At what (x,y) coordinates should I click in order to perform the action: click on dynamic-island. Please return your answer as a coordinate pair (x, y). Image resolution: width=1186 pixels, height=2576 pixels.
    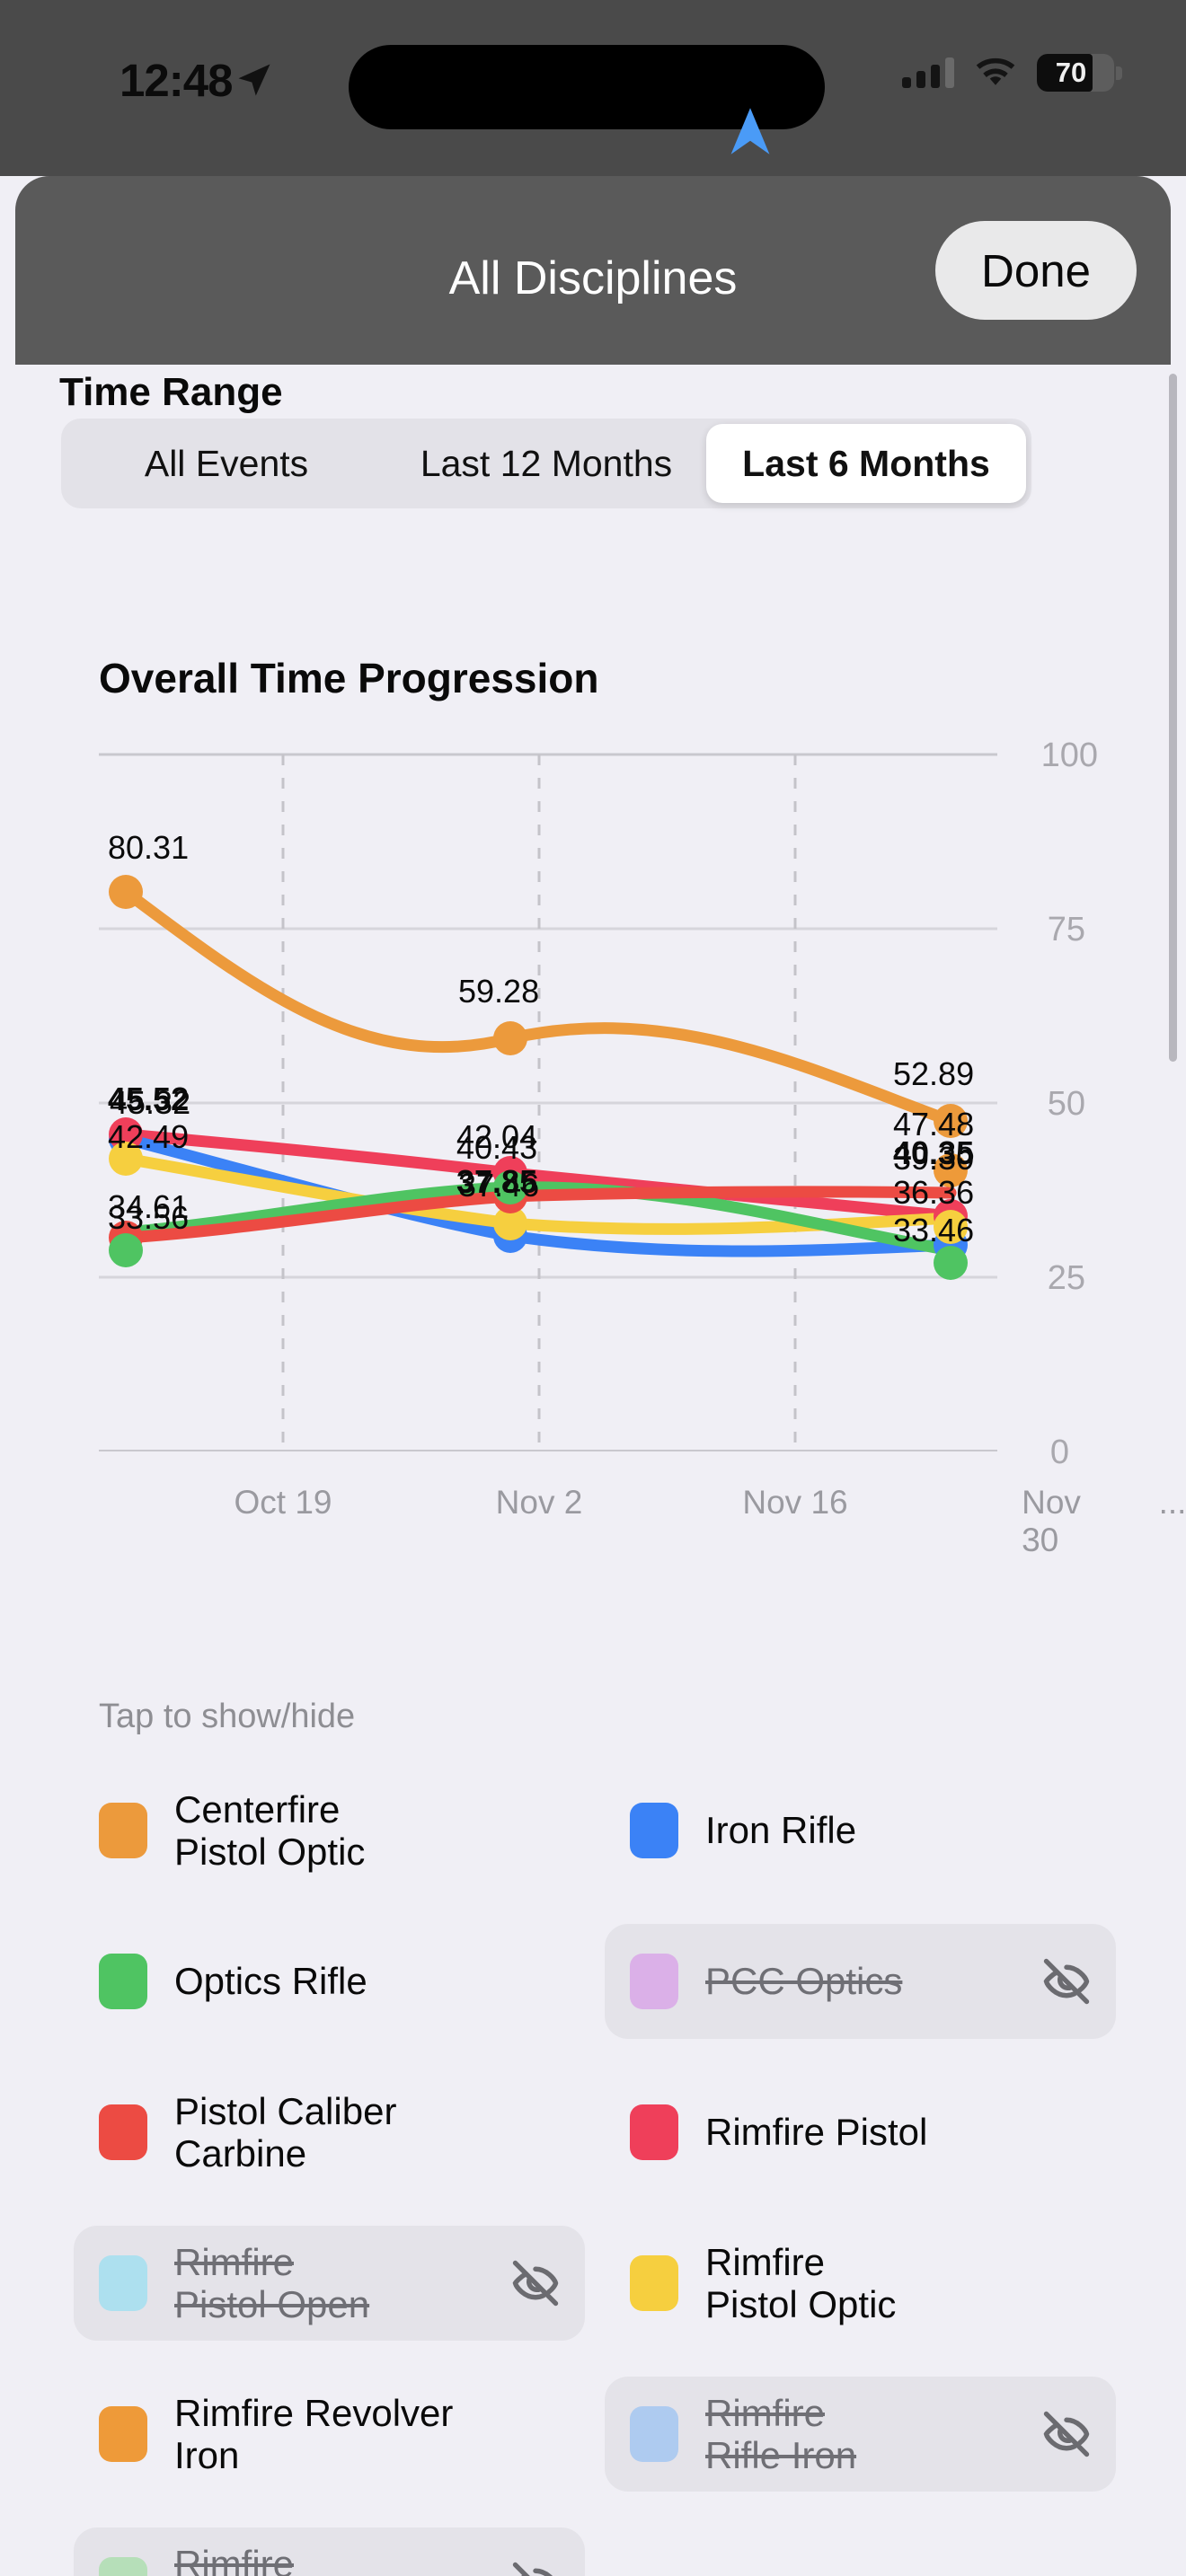
    Looking at the image, I should click on (587, 99).